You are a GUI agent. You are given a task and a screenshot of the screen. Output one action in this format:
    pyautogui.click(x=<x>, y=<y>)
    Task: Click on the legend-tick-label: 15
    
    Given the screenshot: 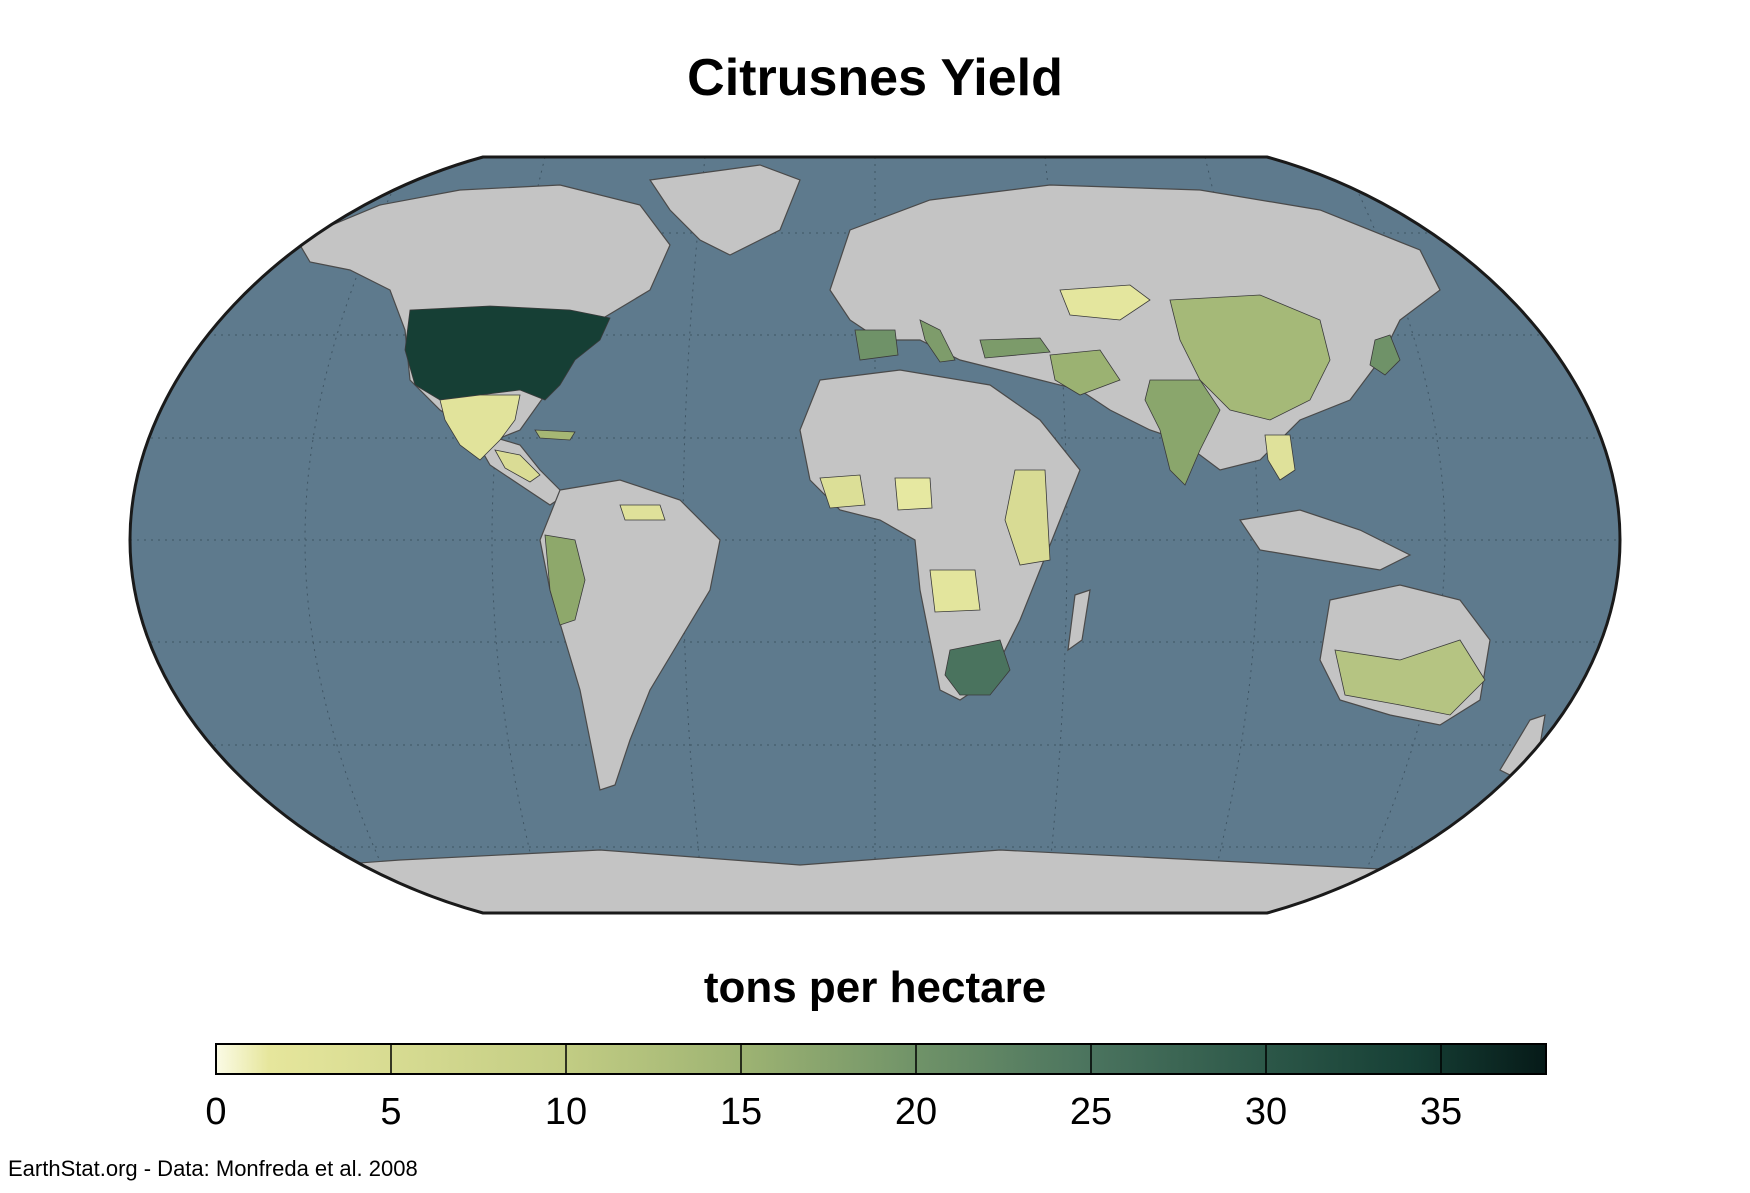 What is the action you would take?
    pyautogui.click(x=741, y=1112)
    